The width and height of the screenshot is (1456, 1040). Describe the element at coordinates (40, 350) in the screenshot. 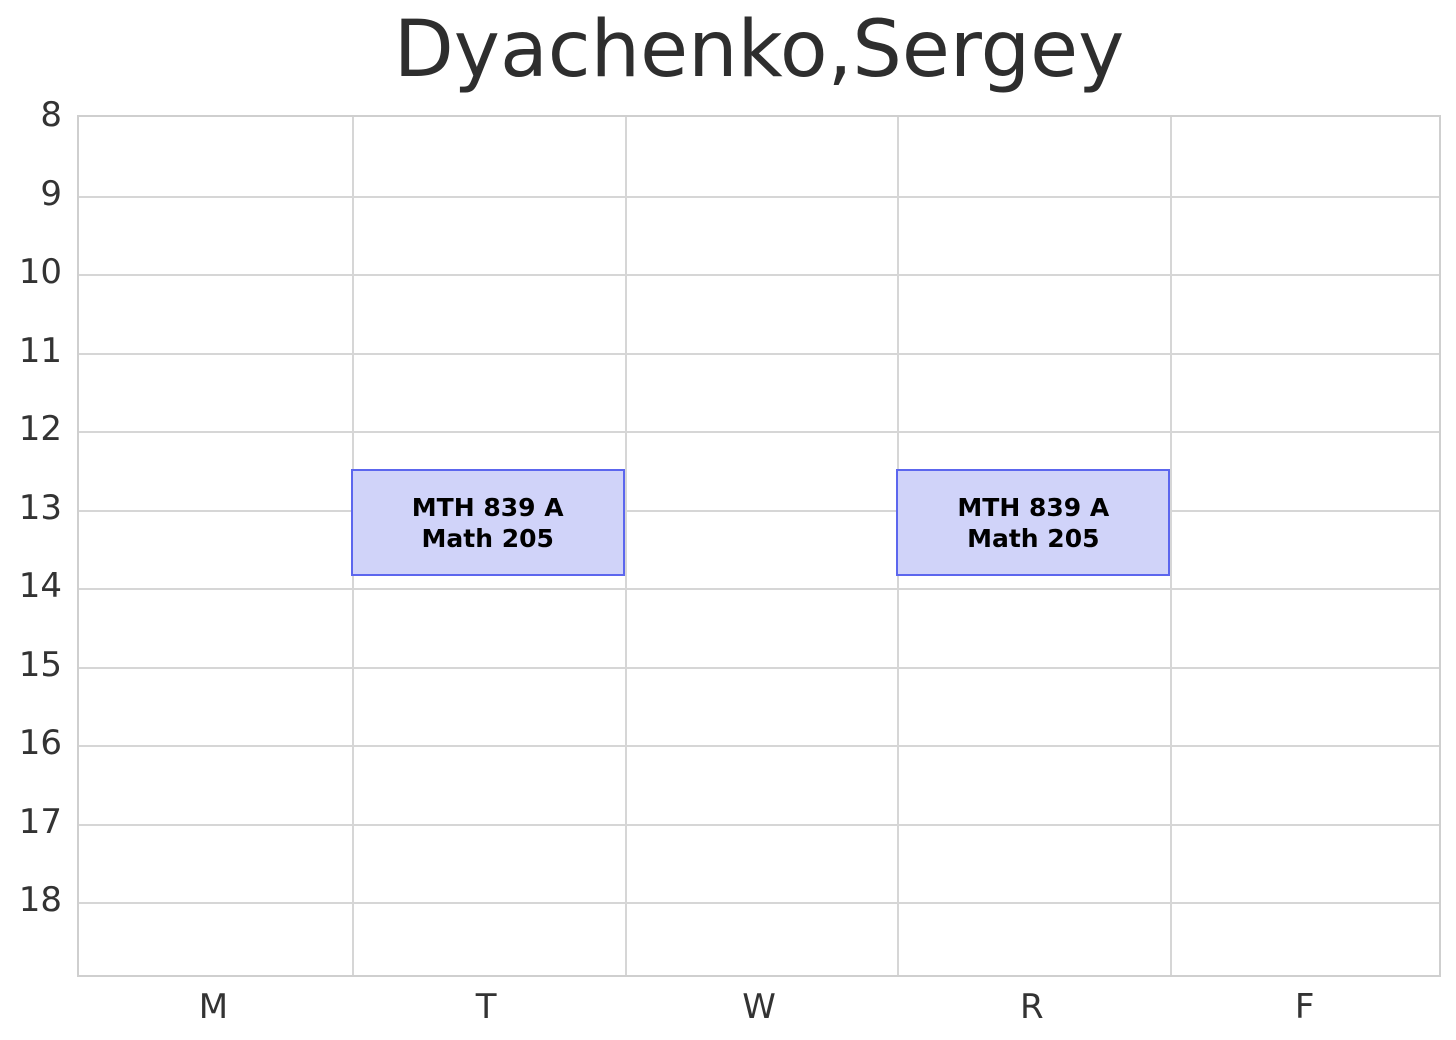

I see `y-tick-label: 11` at that location.